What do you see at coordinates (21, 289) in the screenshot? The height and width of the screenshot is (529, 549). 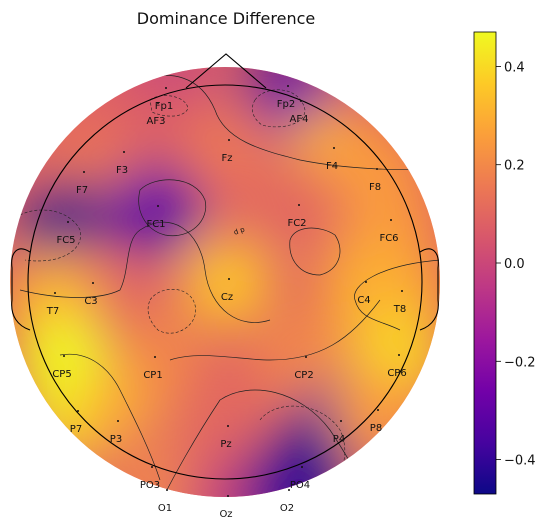 I see `left-ear` at bounding box center [21, 289].